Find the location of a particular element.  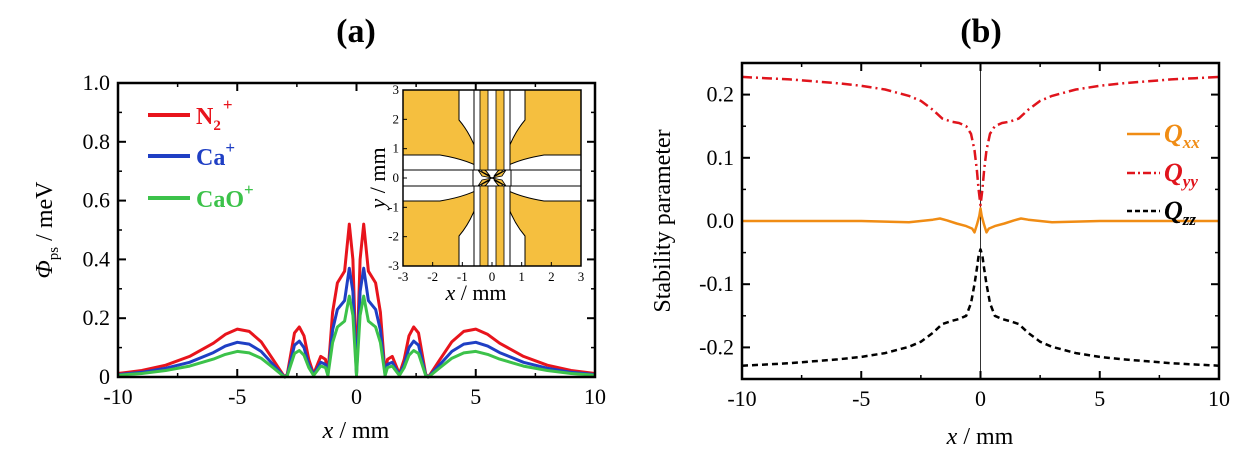

y-tick-label-b: 0.0 is located at coordinates (721, 220).